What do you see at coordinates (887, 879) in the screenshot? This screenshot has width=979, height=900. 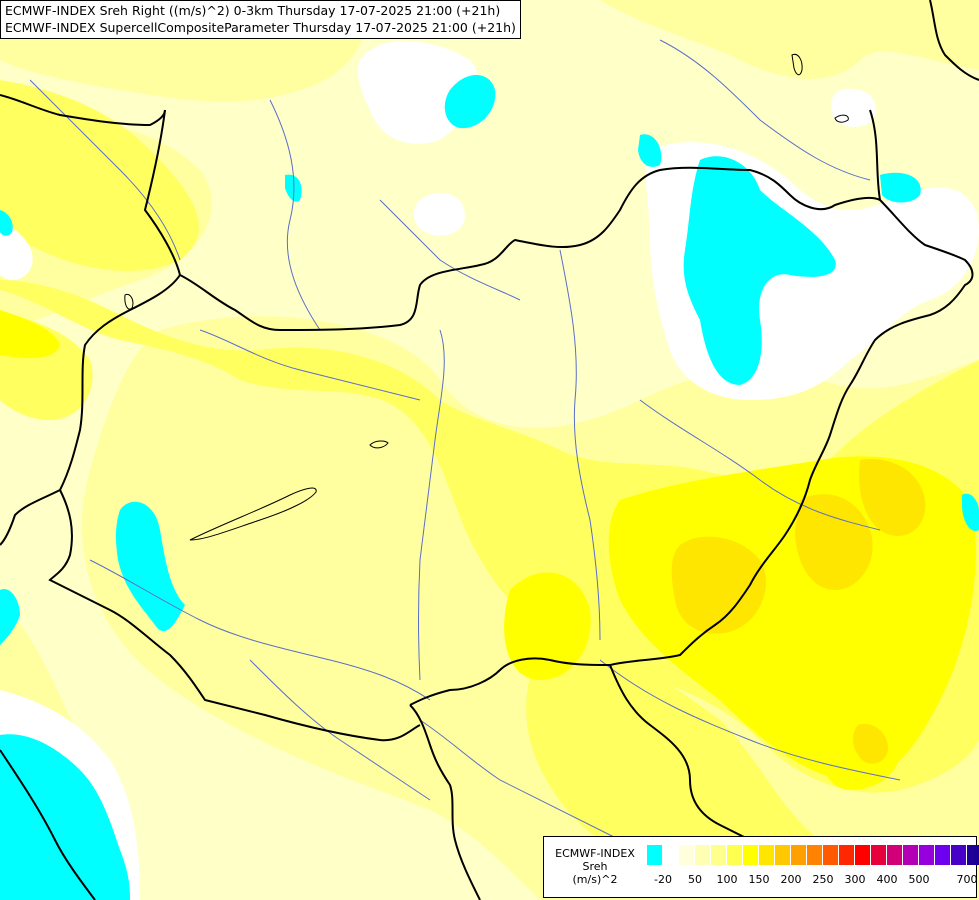 I see `legend-tick-label: 400` at bounding box center [887, 879].